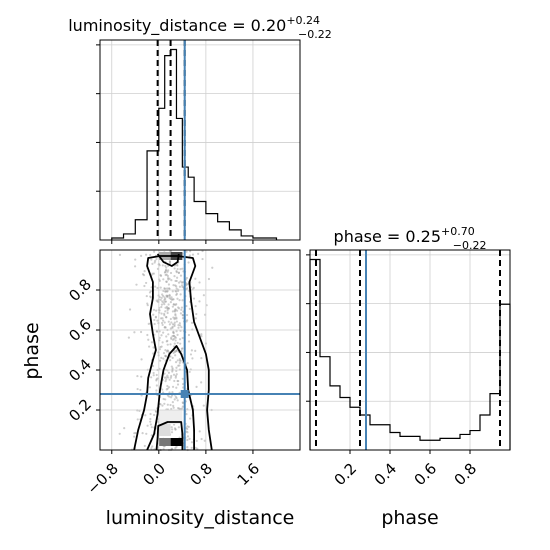 The height and width of the screenshot is (550, 550). What do you see at coordinates (177, 26) in the screenshot?
I see `title-text: luminosity_distance = 0.20` at bounding box center [177, 26].